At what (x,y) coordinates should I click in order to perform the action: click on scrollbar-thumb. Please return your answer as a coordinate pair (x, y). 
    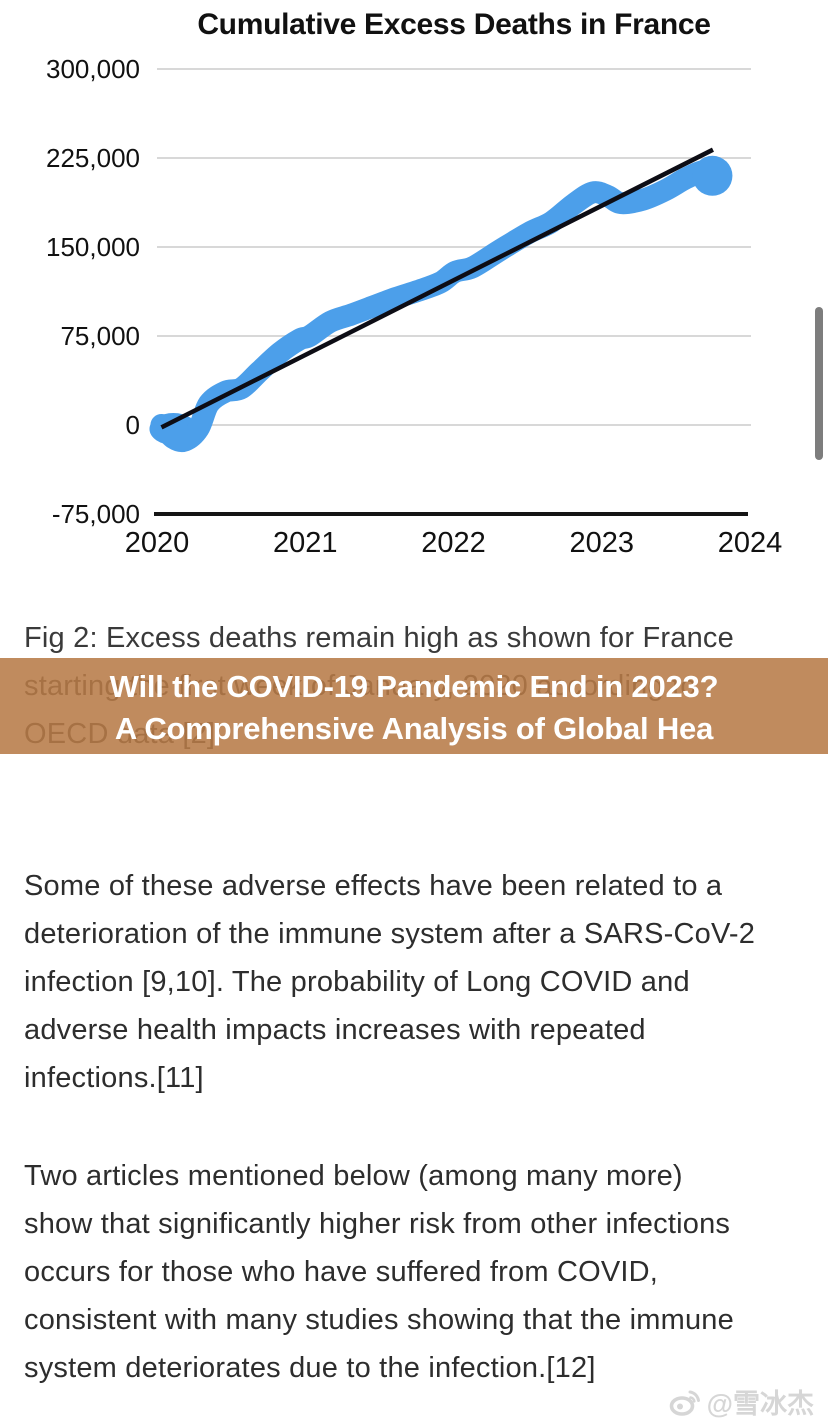
    Looking at the image, I should click on (819, 383).